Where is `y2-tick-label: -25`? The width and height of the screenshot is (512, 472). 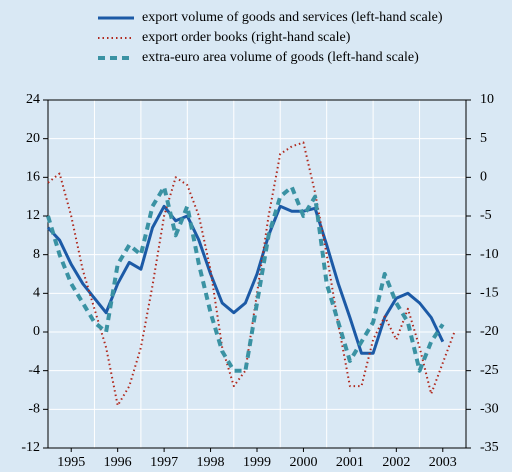 y2-tick-label: -25 is located at coordinates (489, 370).